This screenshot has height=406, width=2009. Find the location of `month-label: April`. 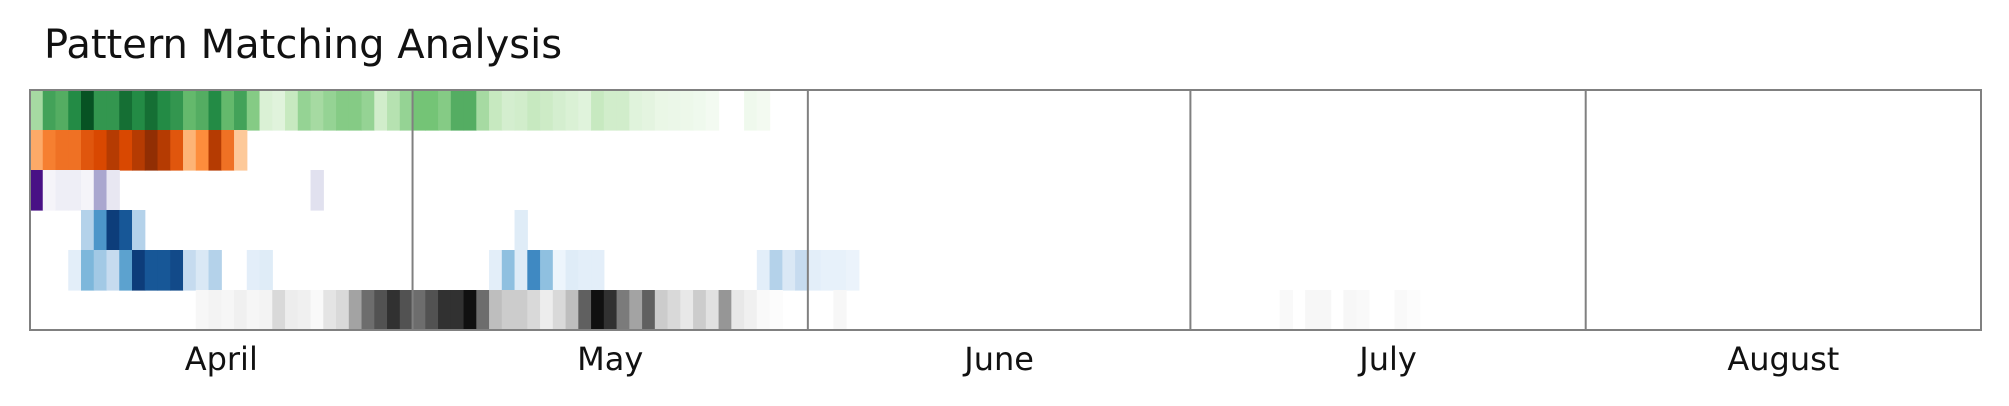

month-label: April is located at coordinates (221, 359).